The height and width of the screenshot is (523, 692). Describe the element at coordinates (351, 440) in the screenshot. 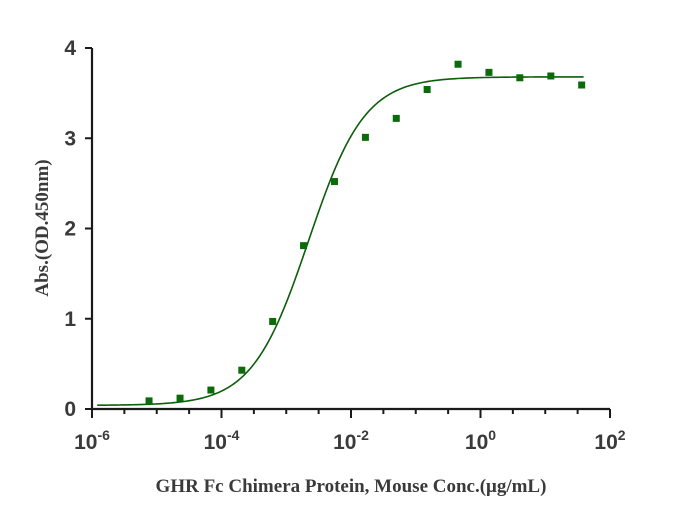

I see `x-tick-label-2: 10⁻²` at that location.